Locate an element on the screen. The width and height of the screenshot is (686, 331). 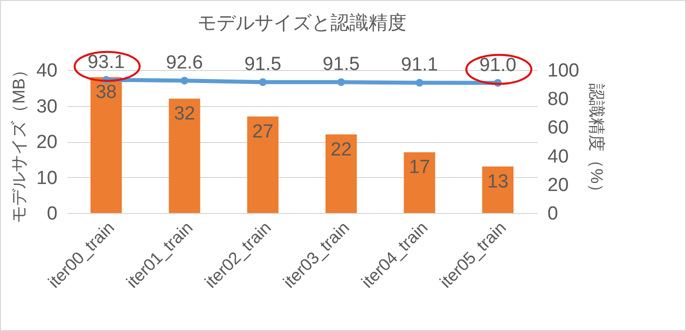
y-tick-label: 0 is located at coordinates (52, 214).